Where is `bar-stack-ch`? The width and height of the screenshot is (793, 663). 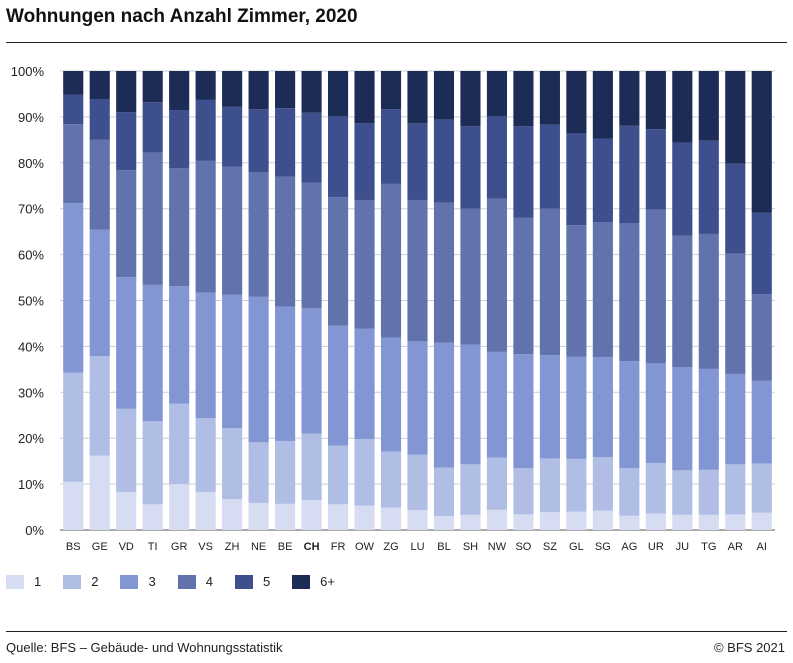
bar-stack-ch is located at coordinates (311, 300).